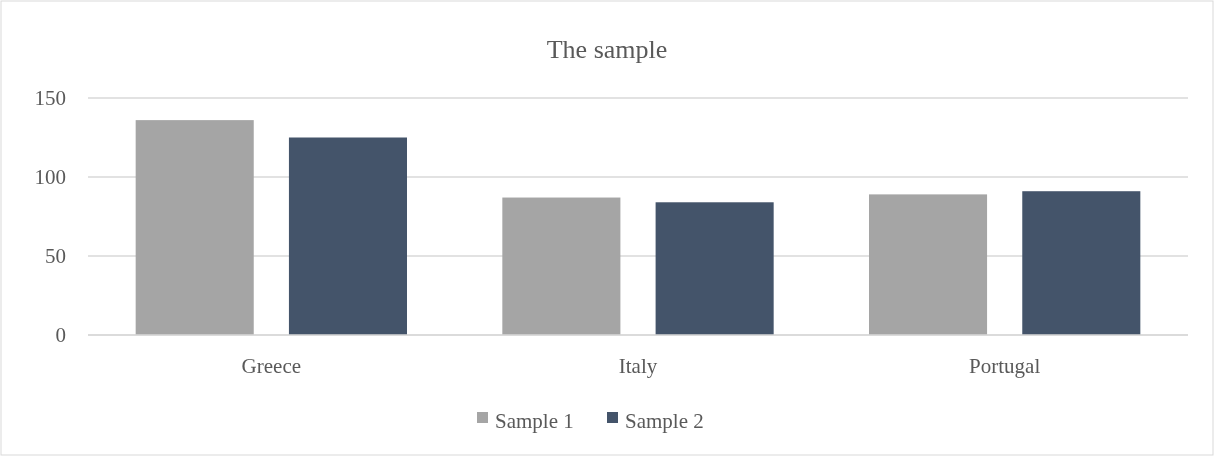 The height and width of the screenshot is (456, 1214). What do you see at coordinates (55, 256) in the screenshot?
I see `y-tick-label: 50` at bounding box center [55, 256].